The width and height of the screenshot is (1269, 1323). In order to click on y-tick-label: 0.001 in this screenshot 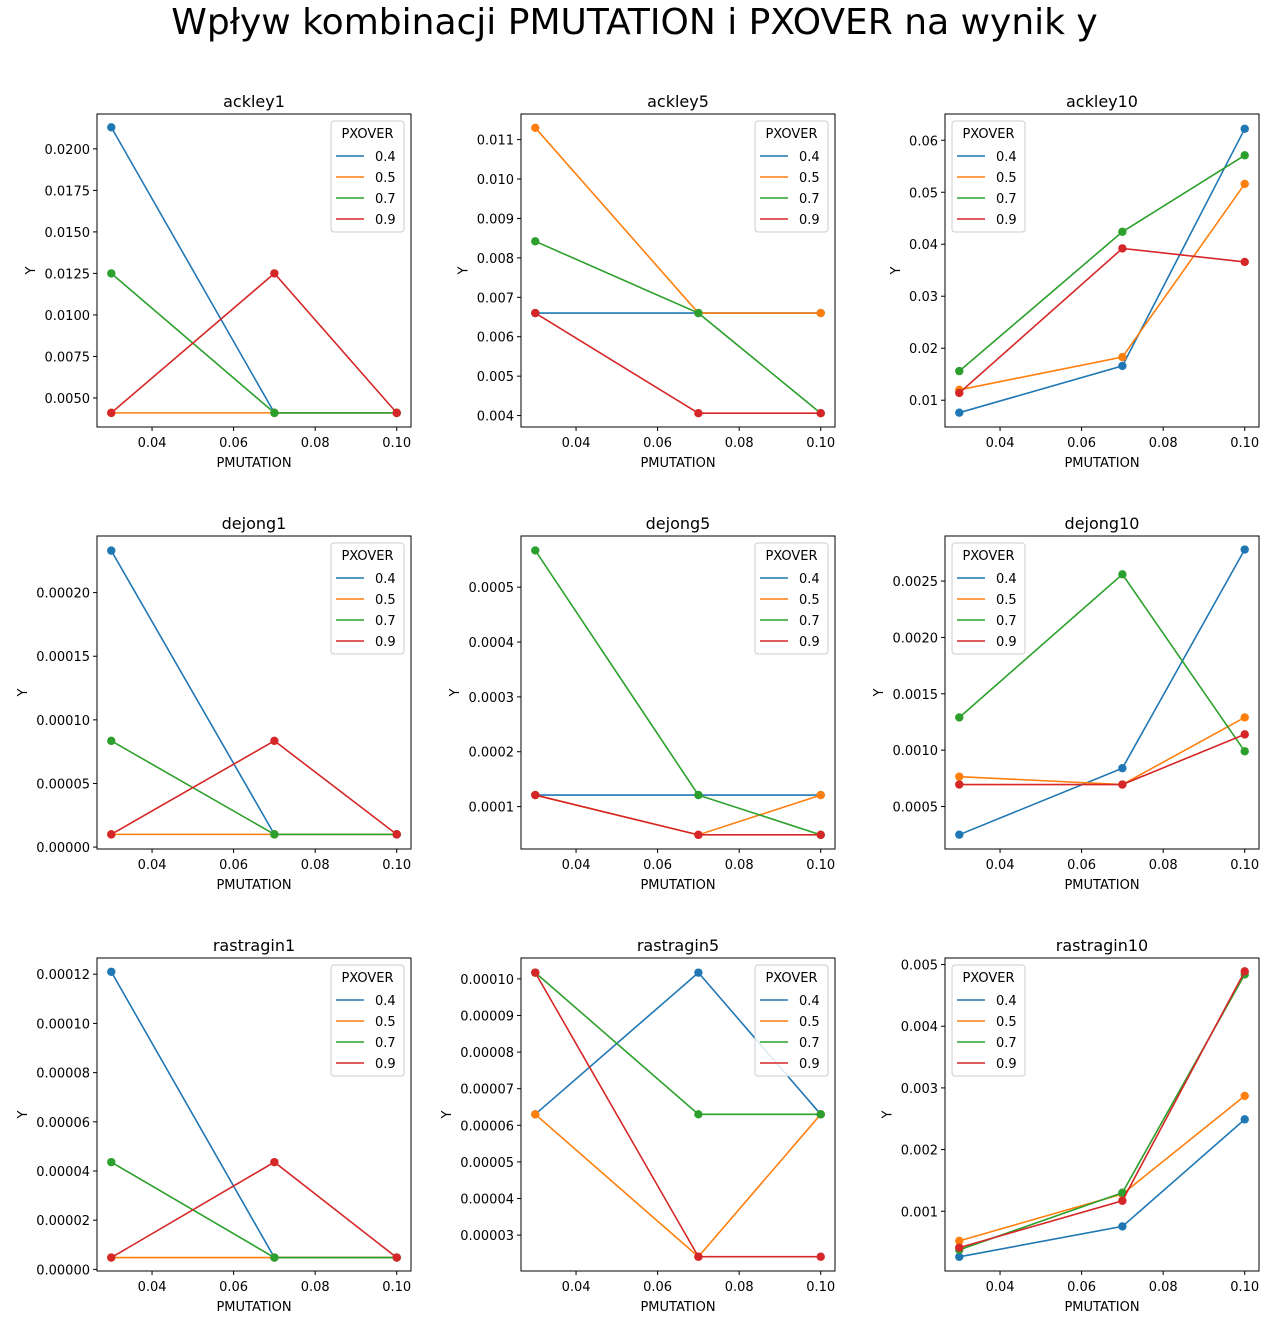, I will do `click(919, 1212)`.